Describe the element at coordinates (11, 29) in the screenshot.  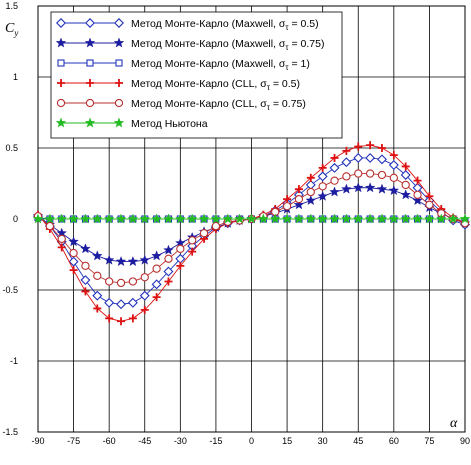
I see `y-axis-label: Cy` at that location.